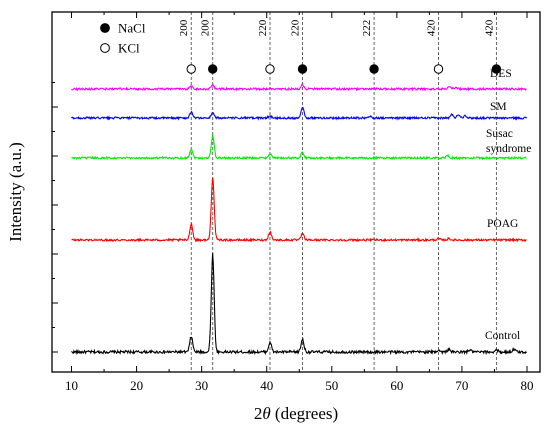 Image resolution: width=550 pixels, height=432 pixels. I want to click on phase-markers, so click(344, 69).